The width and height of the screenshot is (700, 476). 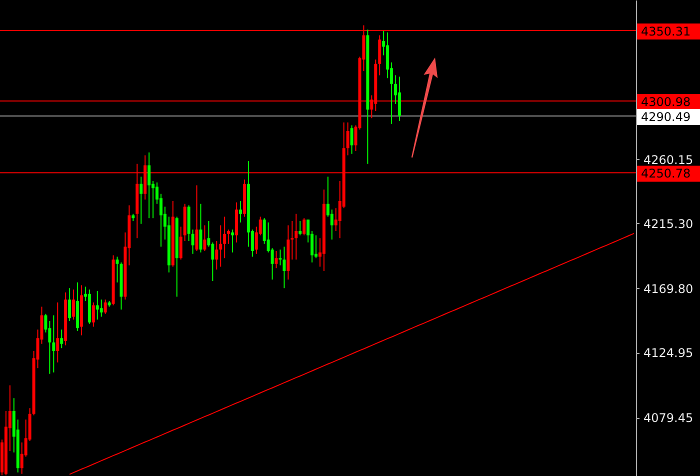 What do you see at coordinates (666, 102) in the screenshot?
I see `ref-line-label: 4300.98` at bounding box center [666, 102].